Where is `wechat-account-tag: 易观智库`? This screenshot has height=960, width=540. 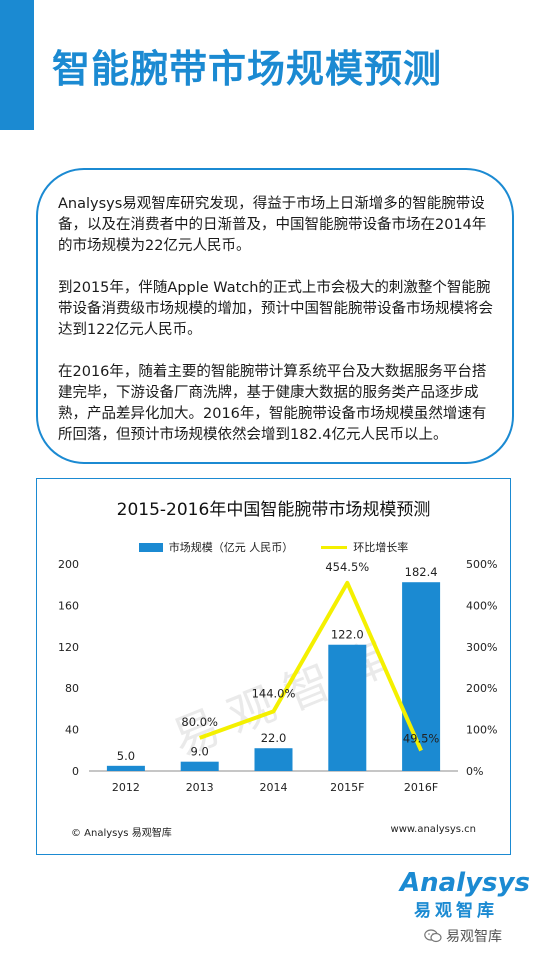 wechat-account-tag: 易观智库 is located at coordinates (463, 936).